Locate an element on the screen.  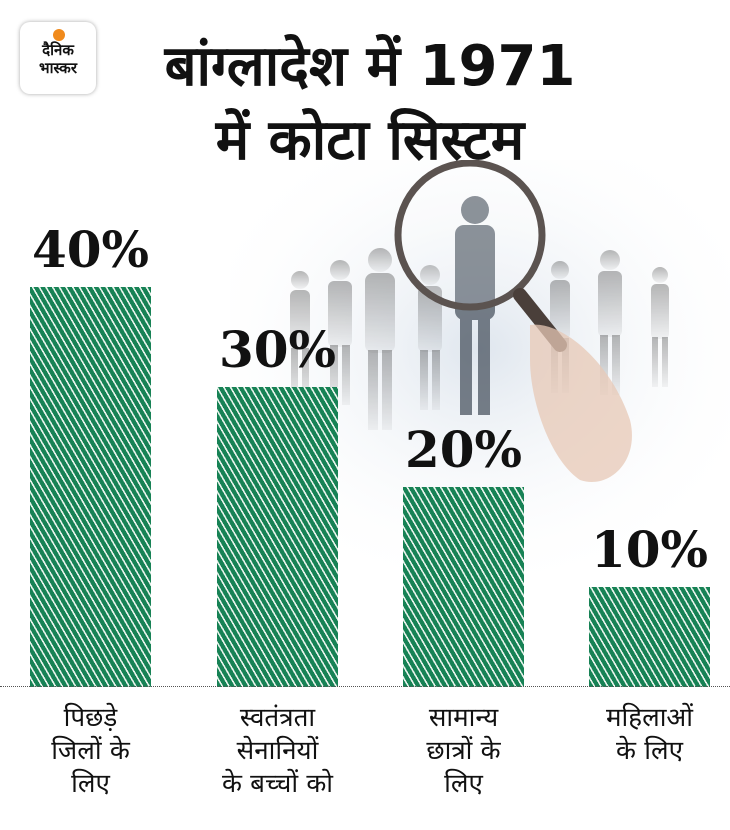
logo-line-2: भास्कर is located at coordinates (58, 68).